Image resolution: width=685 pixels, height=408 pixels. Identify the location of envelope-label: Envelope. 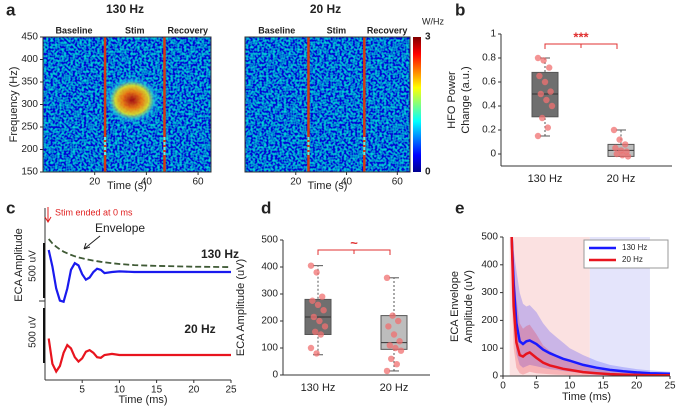
(120, 228).